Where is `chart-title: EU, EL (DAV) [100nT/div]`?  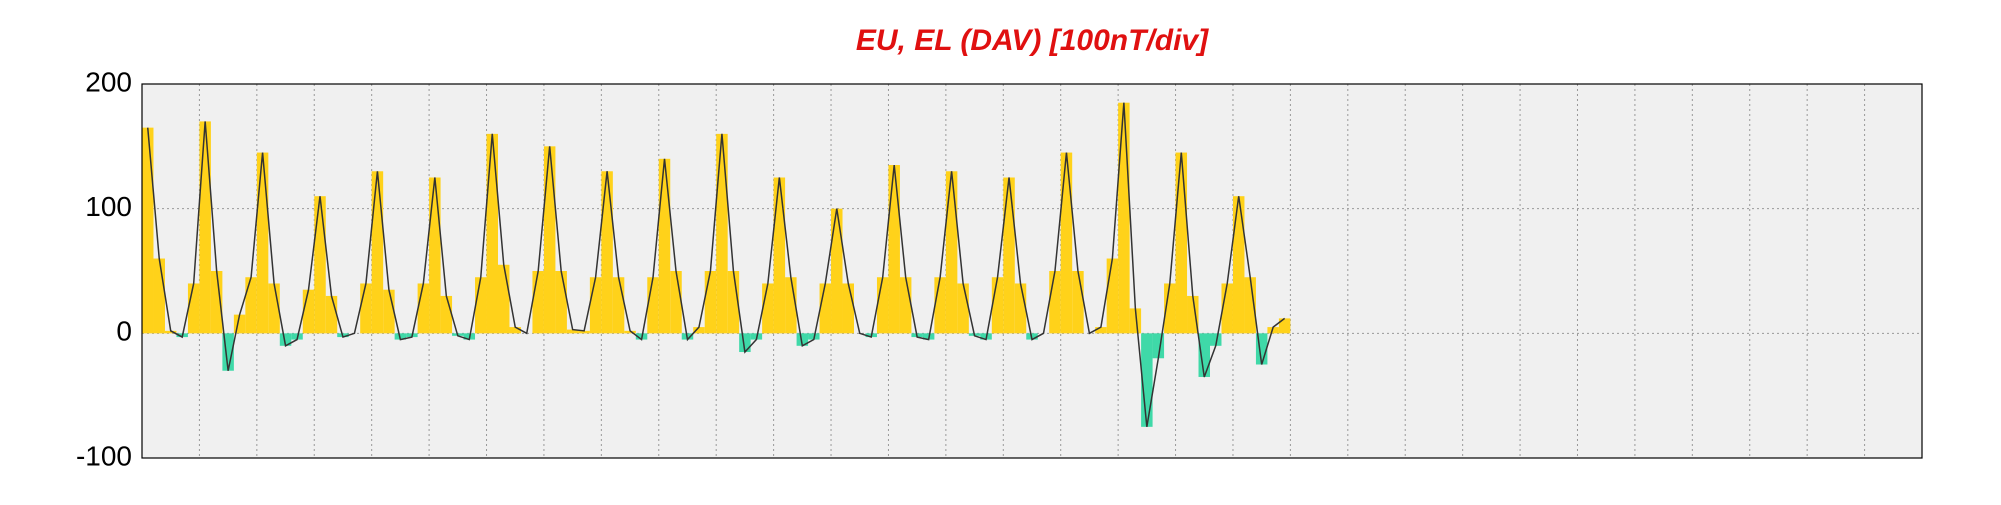
chart-title: EU, EL (DAV) [100nT/div] is located at coordinates (1032, 40).